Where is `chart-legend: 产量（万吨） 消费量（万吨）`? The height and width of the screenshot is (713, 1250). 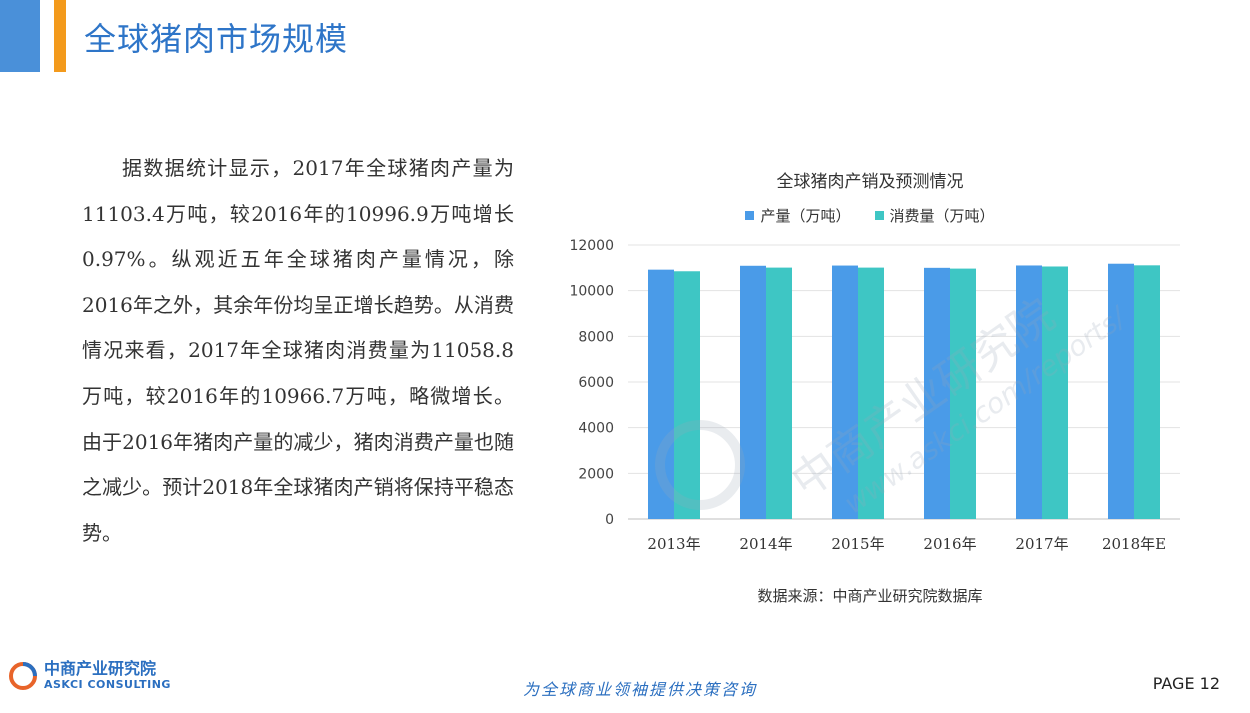
chart-legend: 产量（万吨） 消费量（万吨） is located at coordinates (870, 215).